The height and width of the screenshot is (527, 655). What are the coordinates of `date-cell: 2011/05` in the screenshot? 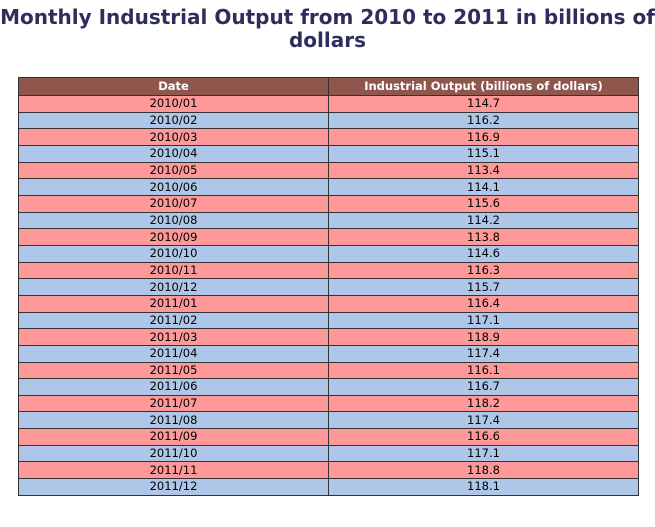 It's located at (173, 370).